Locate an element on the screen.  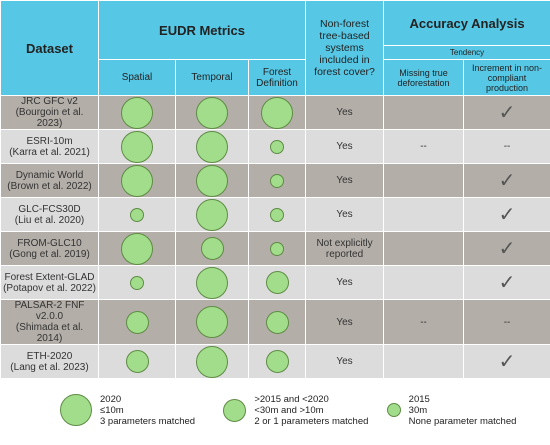
dataset-reference: (Shimada et al. 2014) is located at coordinates (49, 333).